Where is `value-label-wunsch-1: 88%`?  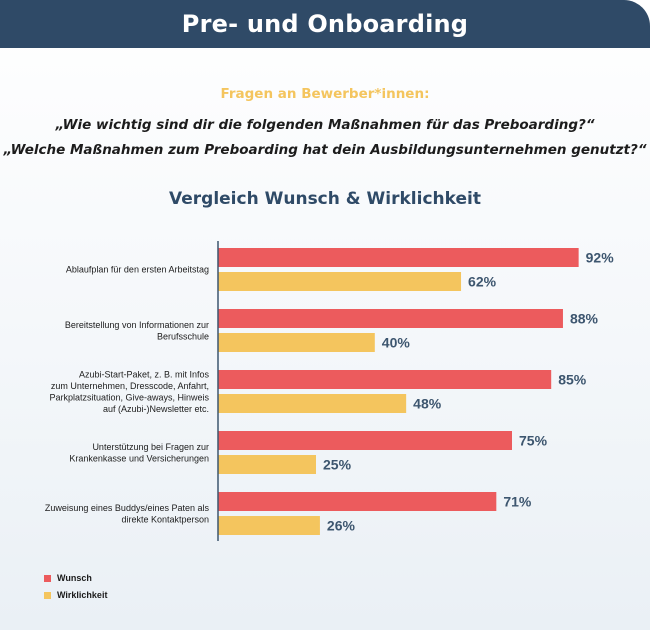
value-label-wunsch-1: 88% is located at coordinates (584, 319).